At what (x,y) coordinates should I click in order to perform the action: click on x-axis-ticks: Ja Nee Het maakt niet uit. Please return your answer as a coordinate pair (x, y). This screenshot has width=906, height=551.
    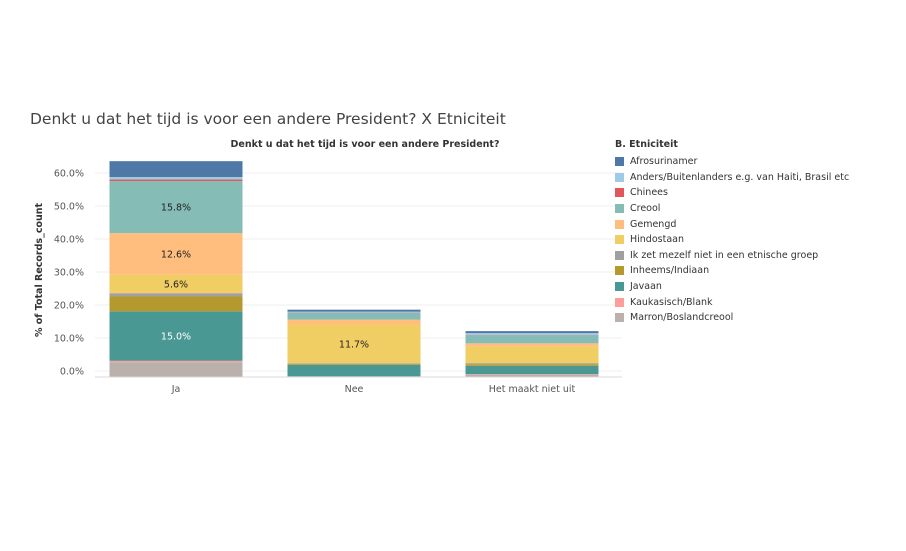
    Looking at the image, I should click on (373, 389).